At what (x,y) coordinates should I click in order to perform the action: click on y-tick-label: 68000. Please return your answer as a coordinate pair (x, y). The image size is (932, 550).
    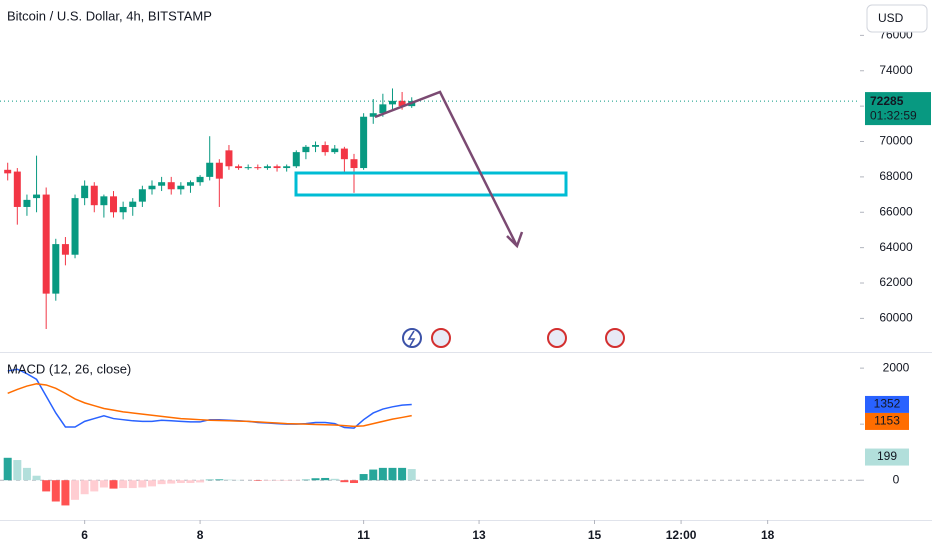
    Looking at the image, I should click on (896, 176).